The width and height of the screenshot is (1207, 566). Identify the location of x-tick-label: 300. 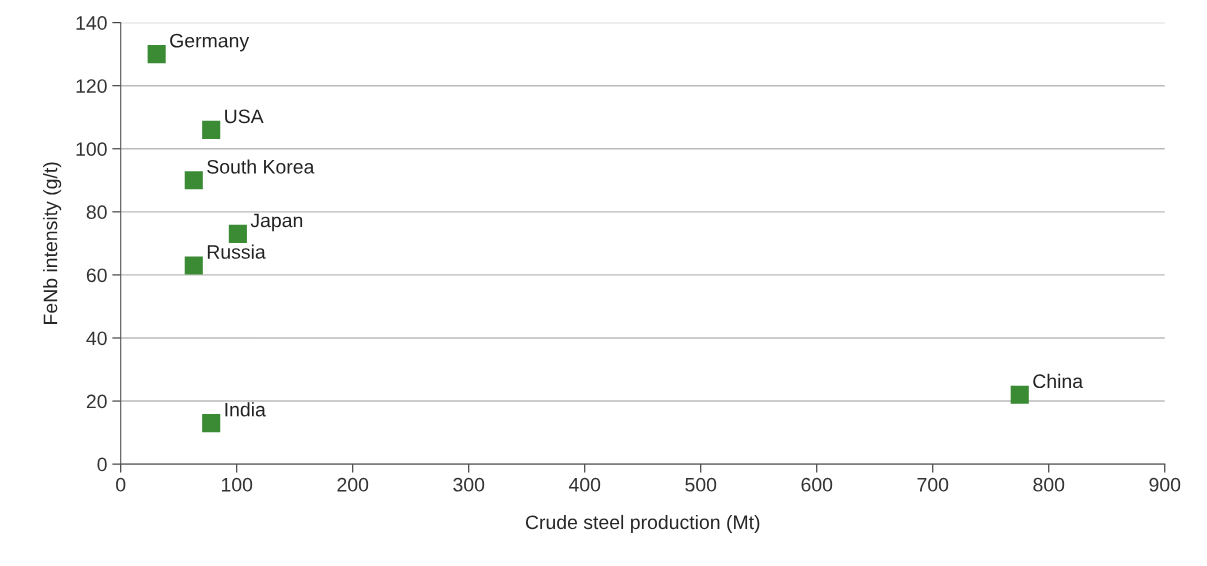
(469, 484).